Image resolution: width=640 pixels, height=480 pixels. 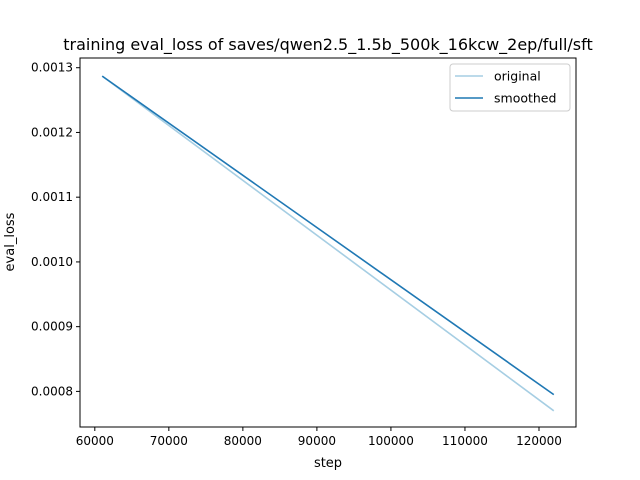 I want to click on y-tick-label: 0.0012, so click(x=52, y=132).